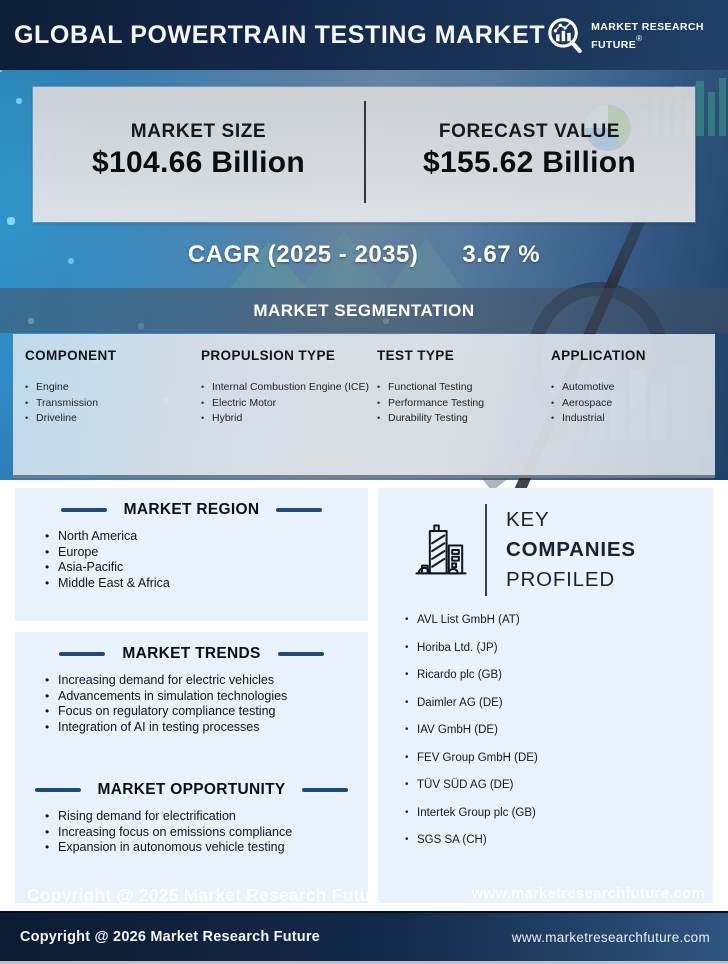  Describe the element at coordinates (289, 404) in the screenshot. I see `list-item: Electric Motor` at that location.